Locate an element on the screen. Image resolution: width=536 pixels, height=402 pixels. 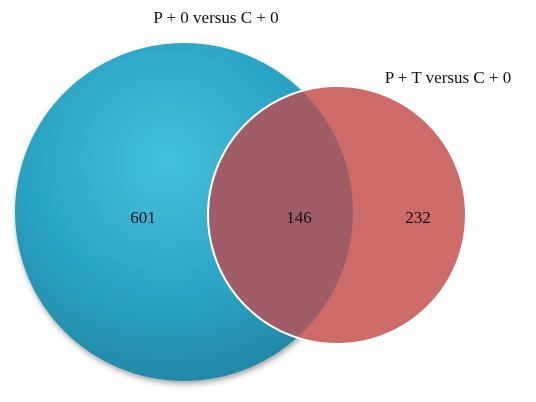
set-a-label: P + 0 versus C + 0 is located at coordinates (215, 17).